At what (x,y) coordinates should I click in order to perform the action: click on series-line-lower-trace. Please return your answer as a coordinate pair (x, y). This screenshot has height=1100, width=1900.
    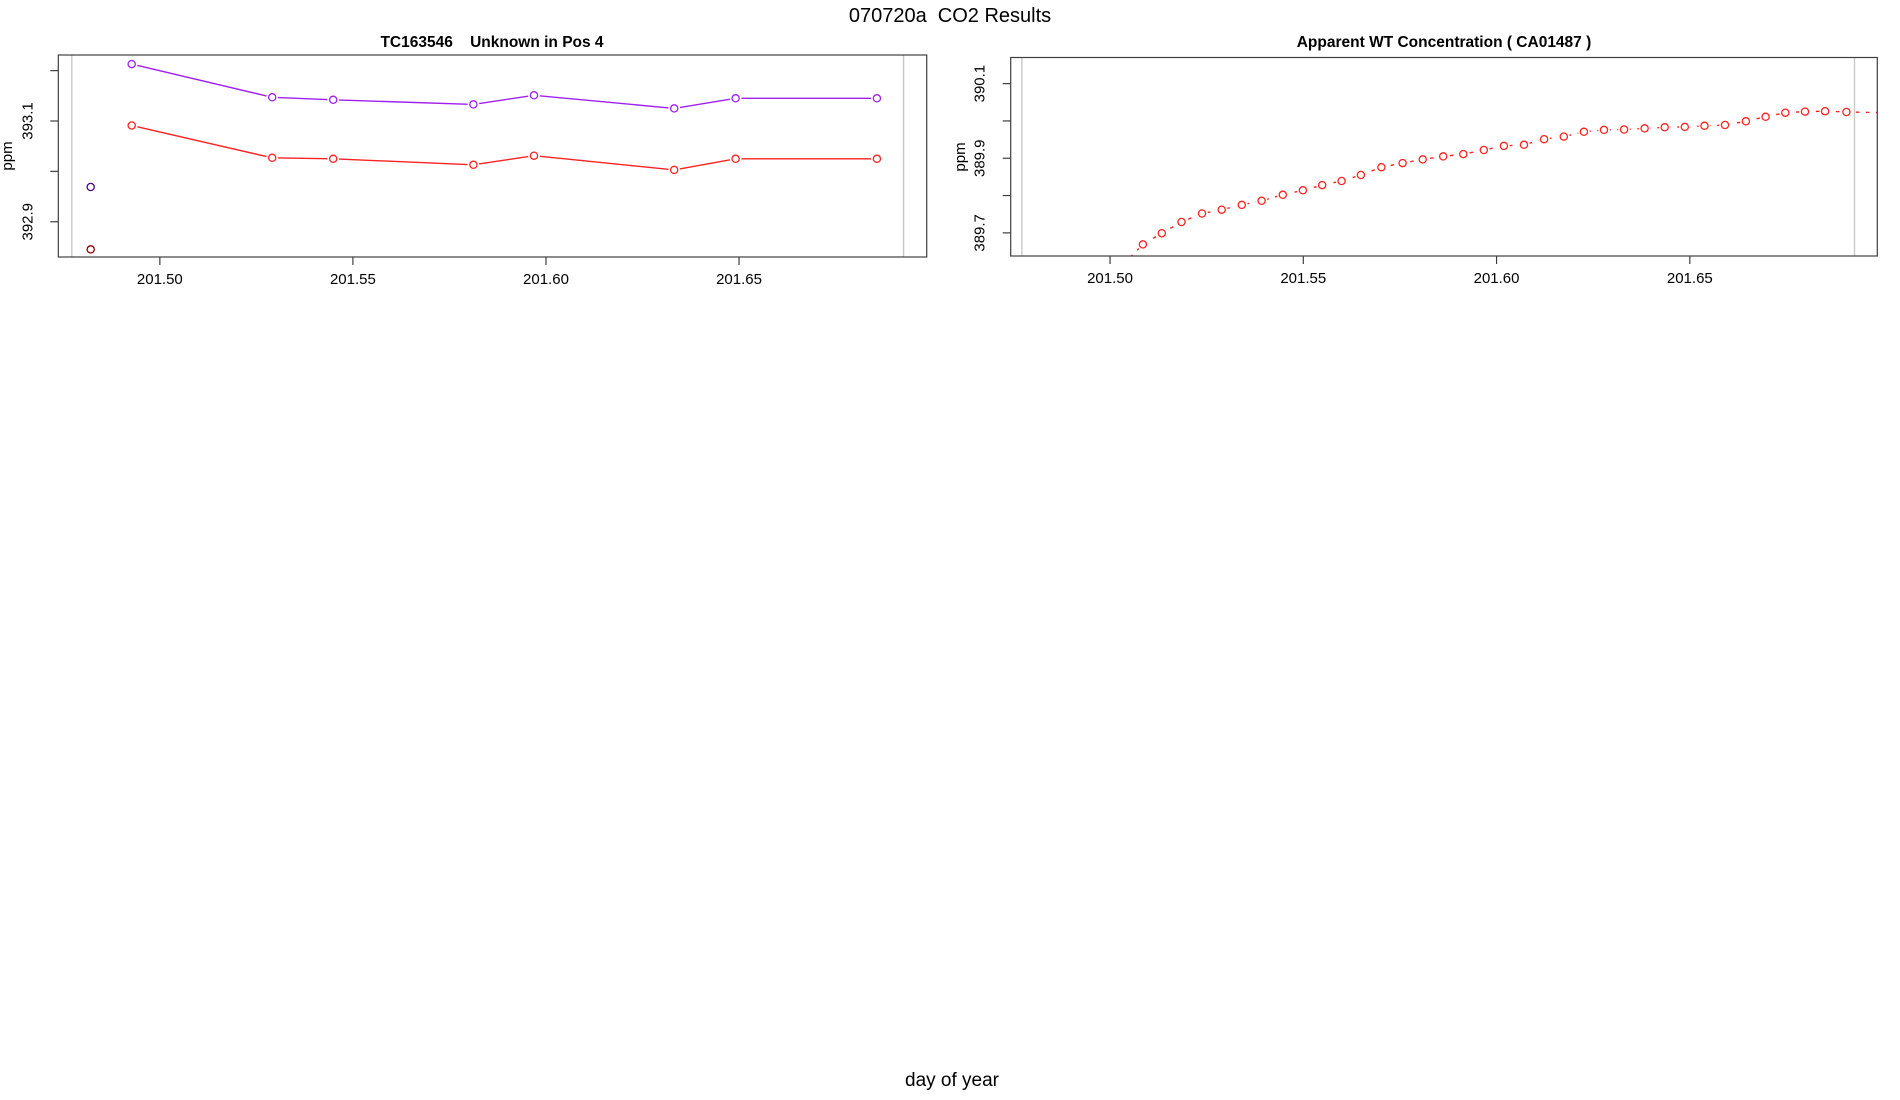
    Looking at the image, I should click on (504, 147).